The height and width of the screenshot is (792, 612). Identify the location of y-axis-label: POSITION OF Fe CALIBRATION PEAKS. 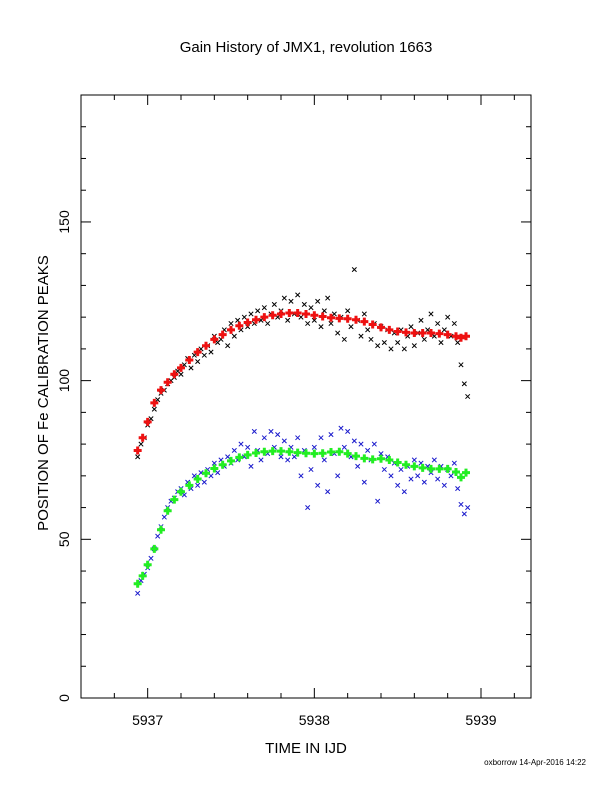
(43, 393).